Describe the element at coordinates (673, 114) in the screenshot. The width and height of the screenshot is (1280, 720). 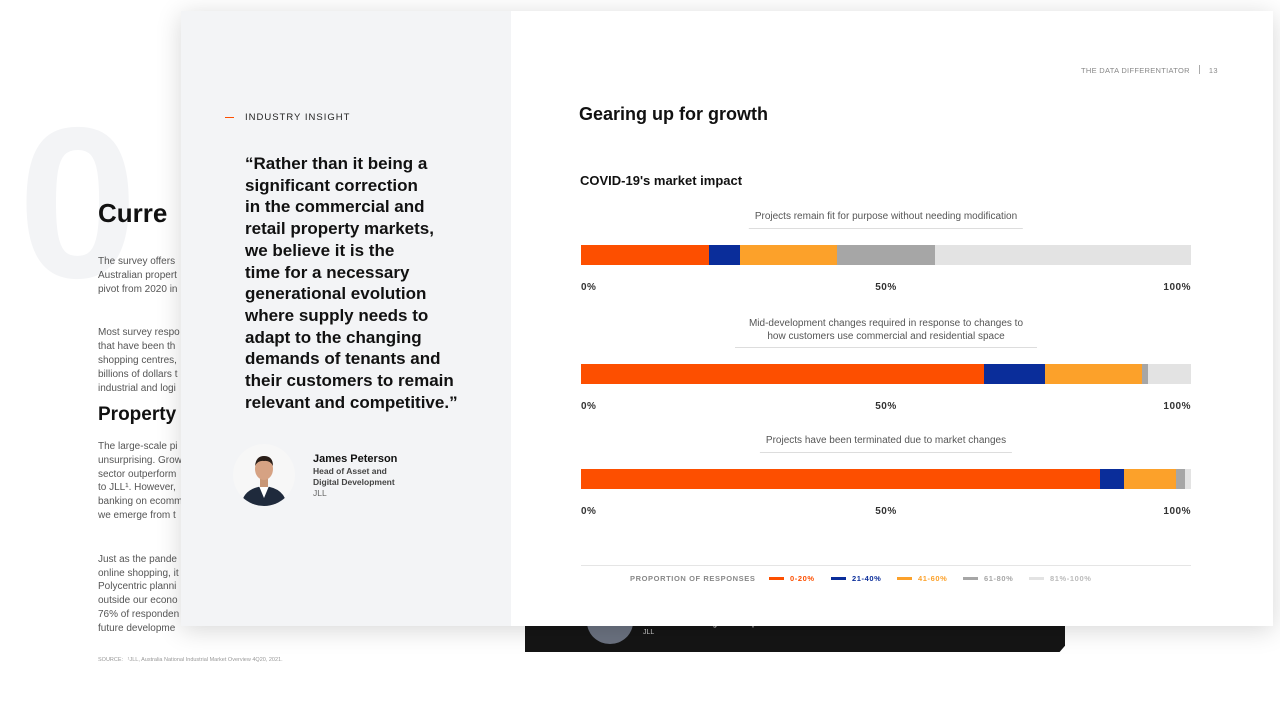
I see `section-title: Gearing up for growth` at that location.